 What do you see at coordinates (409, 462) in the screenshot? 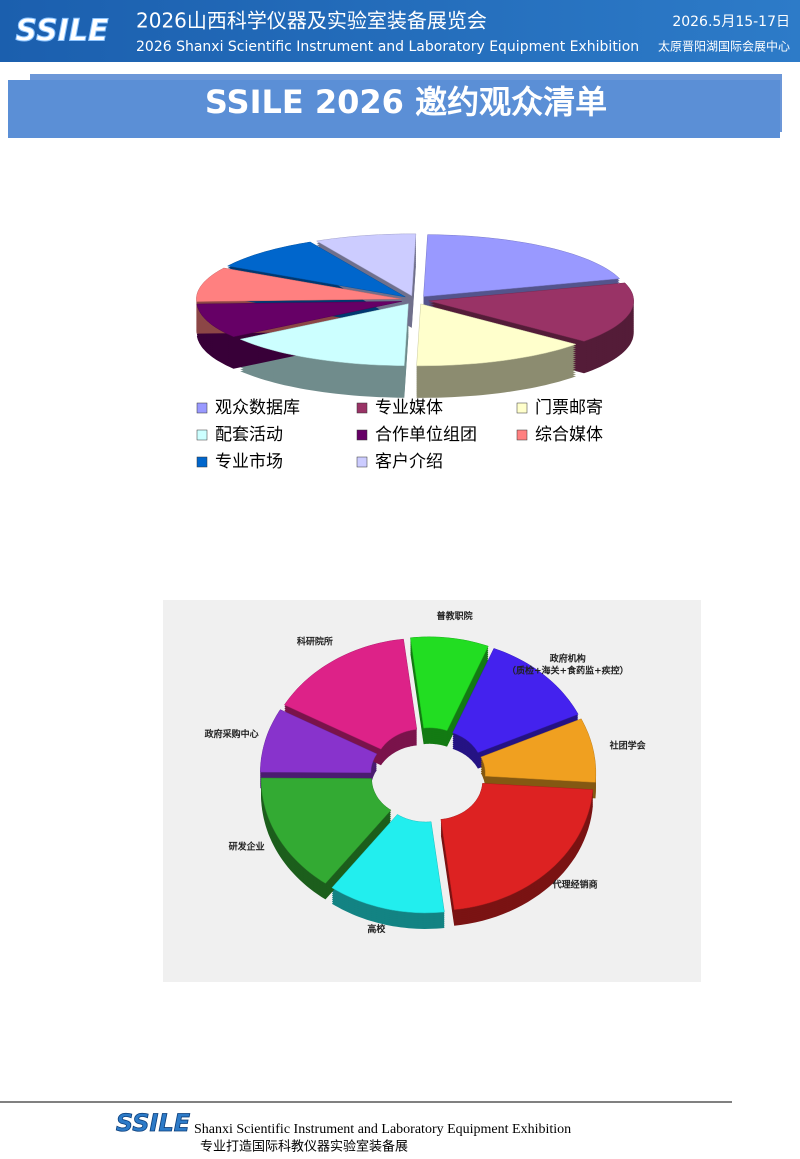
I see `legend-label: 客户介绍` at bounding box center [409, 462].